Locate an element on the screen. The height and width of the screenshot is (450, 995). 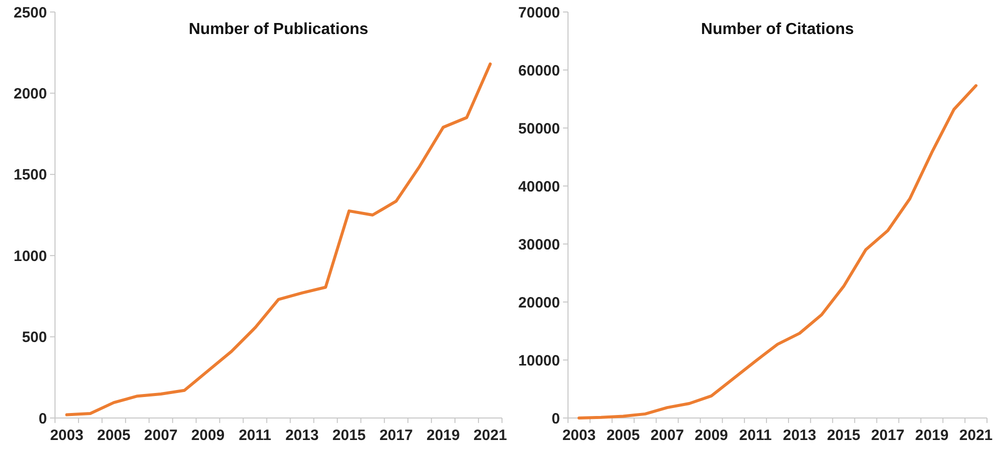
text: Number of Publications is located at coordinates (278, 29).